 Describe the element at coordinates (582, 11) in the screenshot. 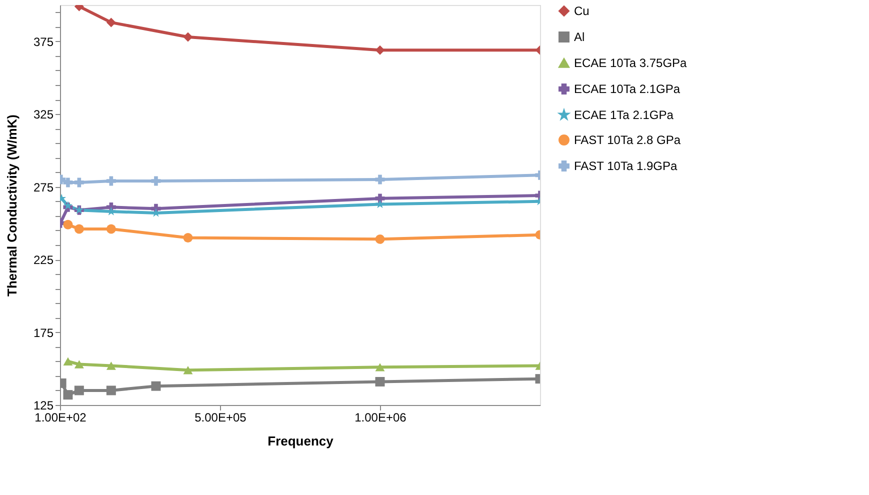

I see `legend-label: Cu` at that location.